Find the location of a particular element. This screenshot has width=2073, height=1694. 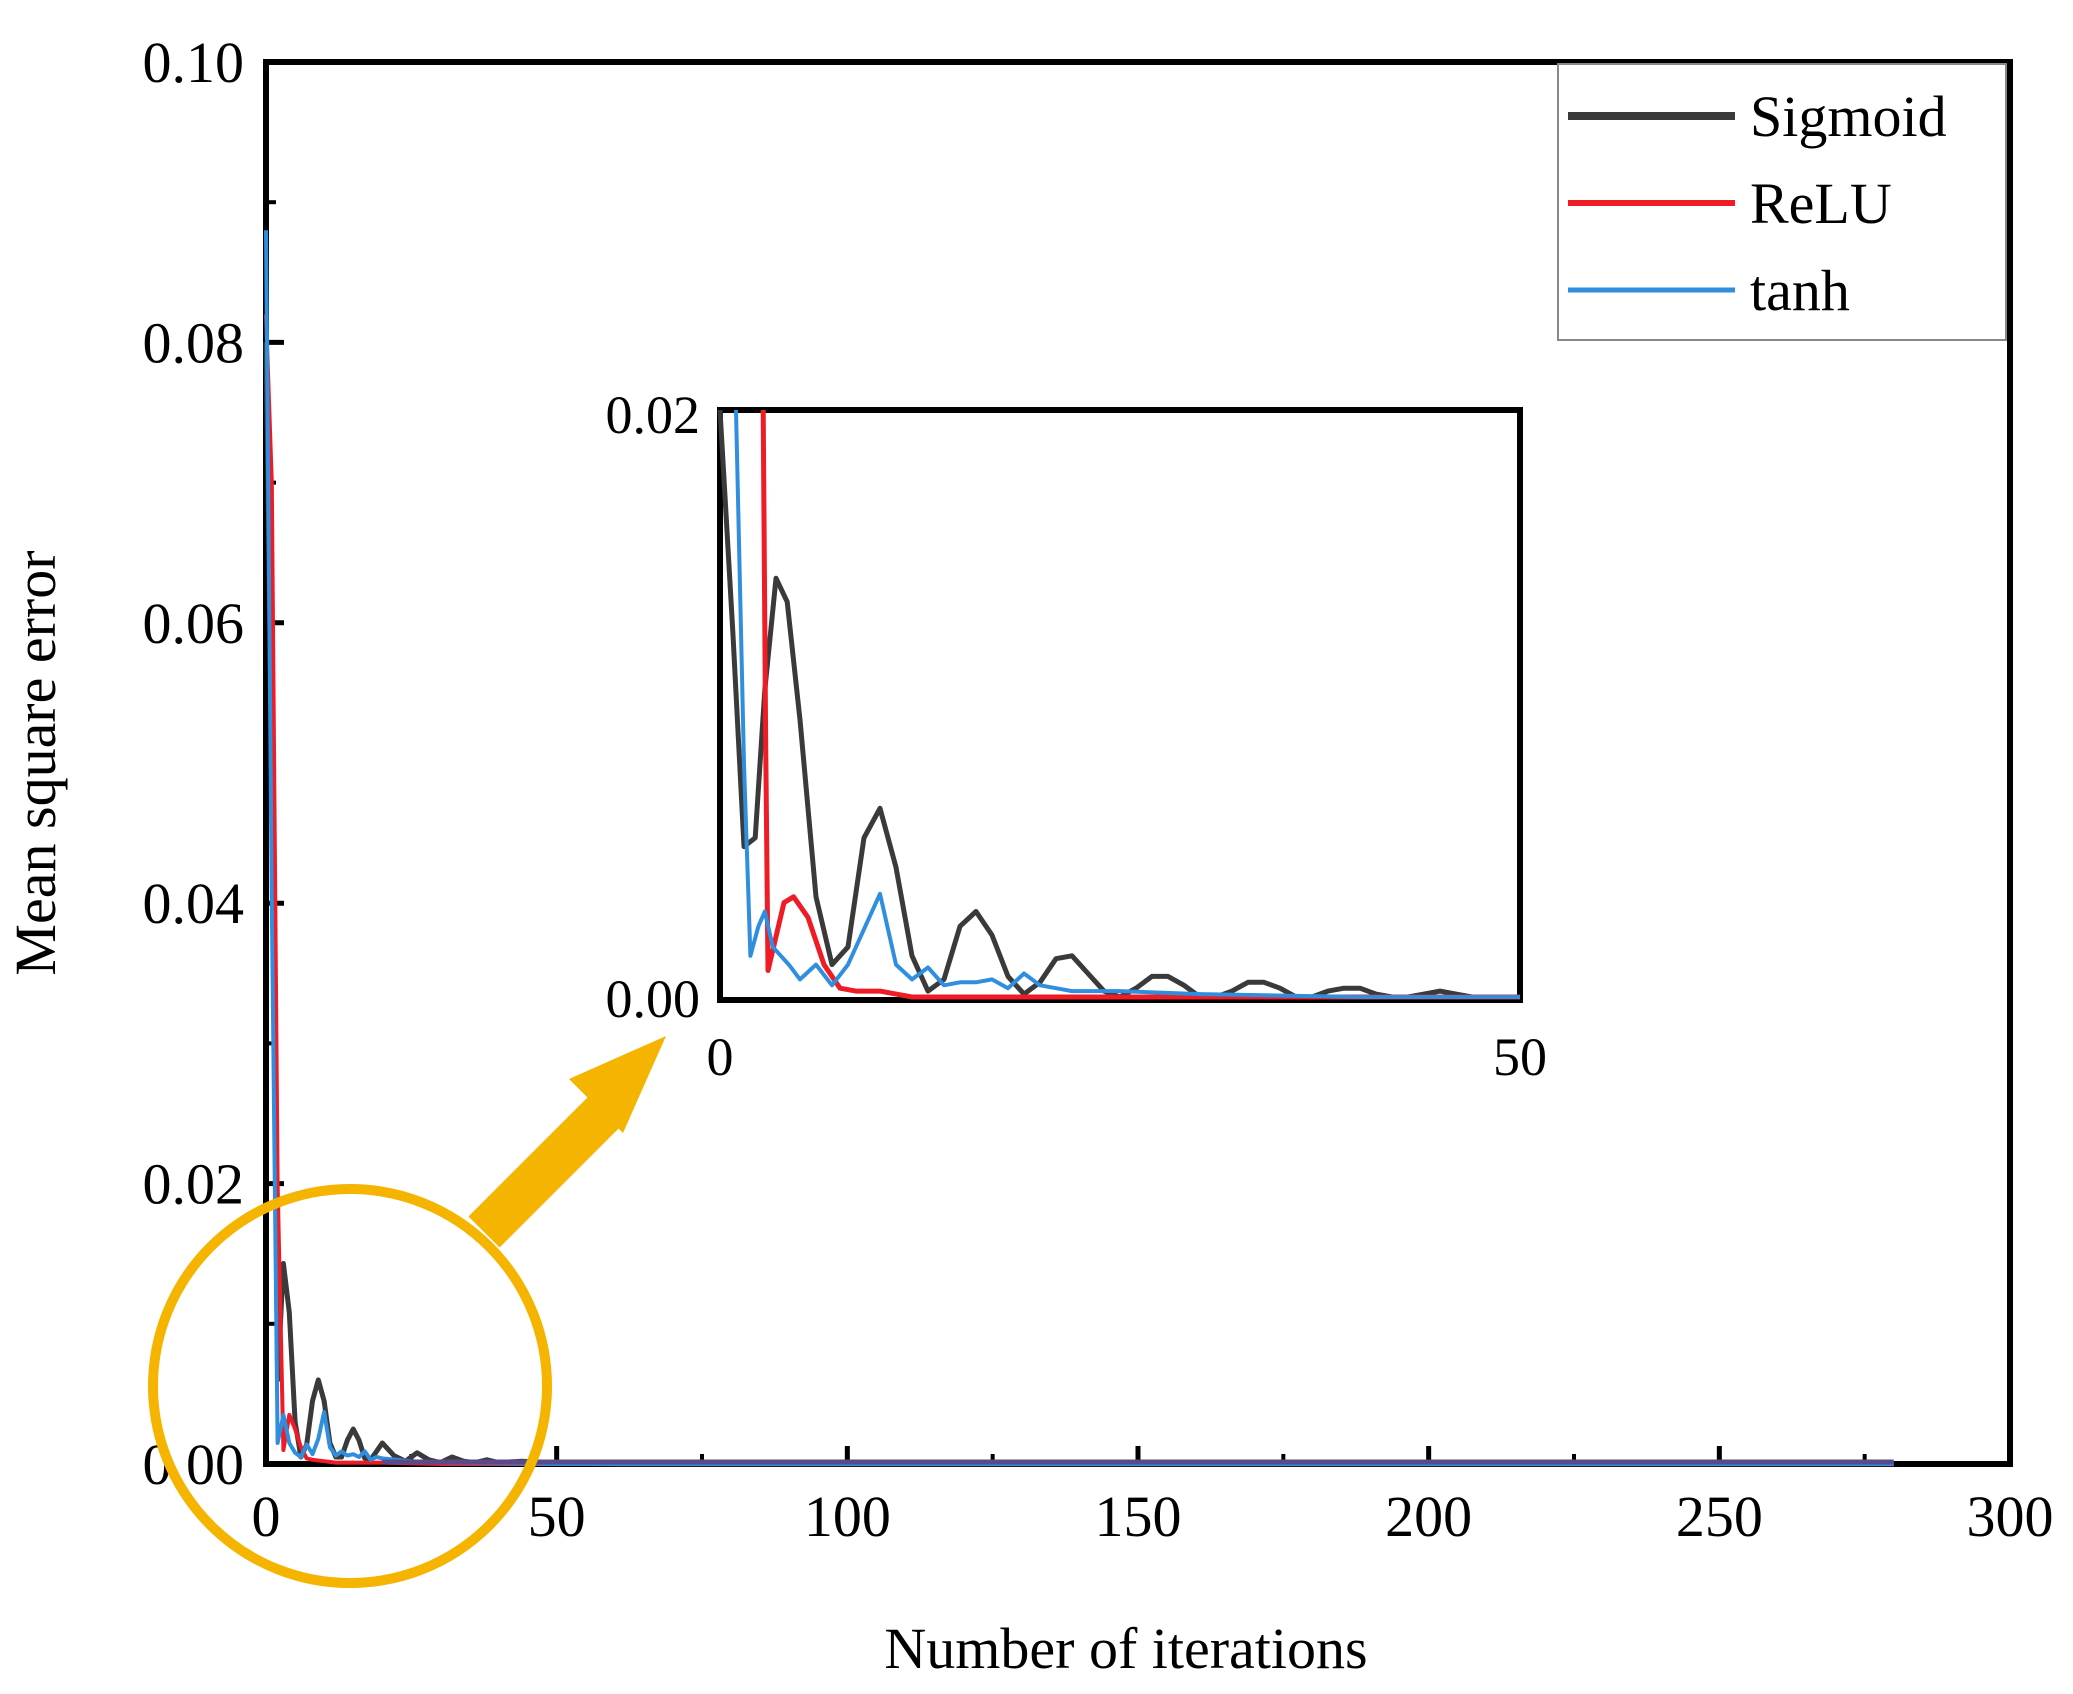

x-tick-label: 200 is located at coordinates (1428, 1516).